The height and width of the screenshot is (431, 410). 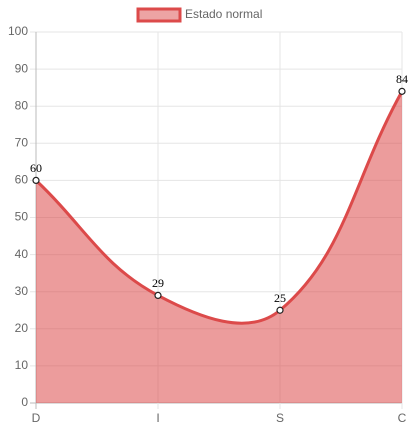 I want to click on y-tick-label: 40, so click(x=22, y=254).